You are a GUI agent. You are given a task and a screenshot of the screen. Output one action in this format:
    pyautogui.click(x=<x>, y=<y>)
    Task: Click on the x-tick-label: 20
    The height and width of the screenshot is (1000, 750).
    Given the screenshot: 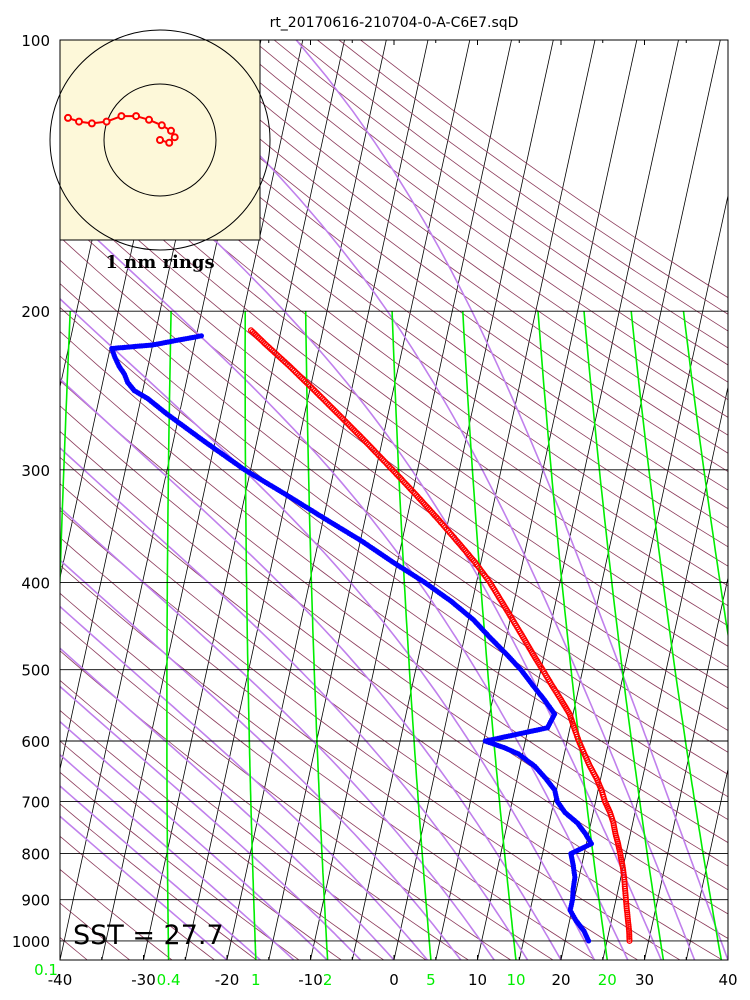 What is the action you would take?
    pyautogui.click(x=560, y=980)
    